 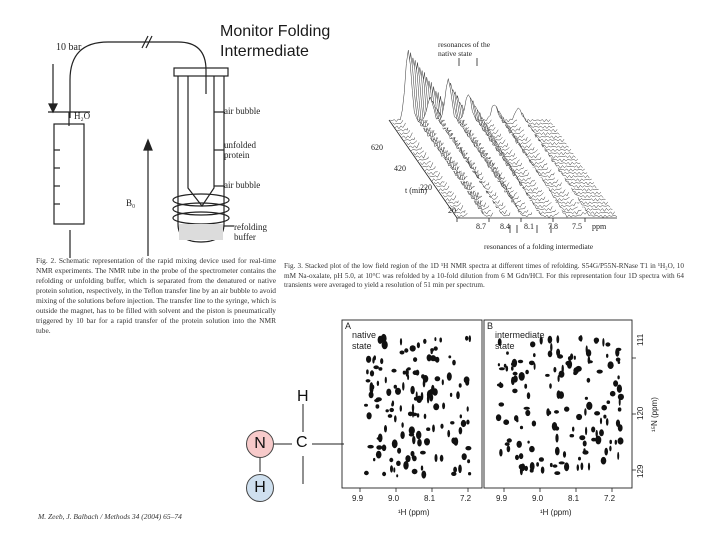 What do you see at coordinates (426, 187) in the screenshot?
I see `time-tick-220: 220` at bounding box center [426, 187].